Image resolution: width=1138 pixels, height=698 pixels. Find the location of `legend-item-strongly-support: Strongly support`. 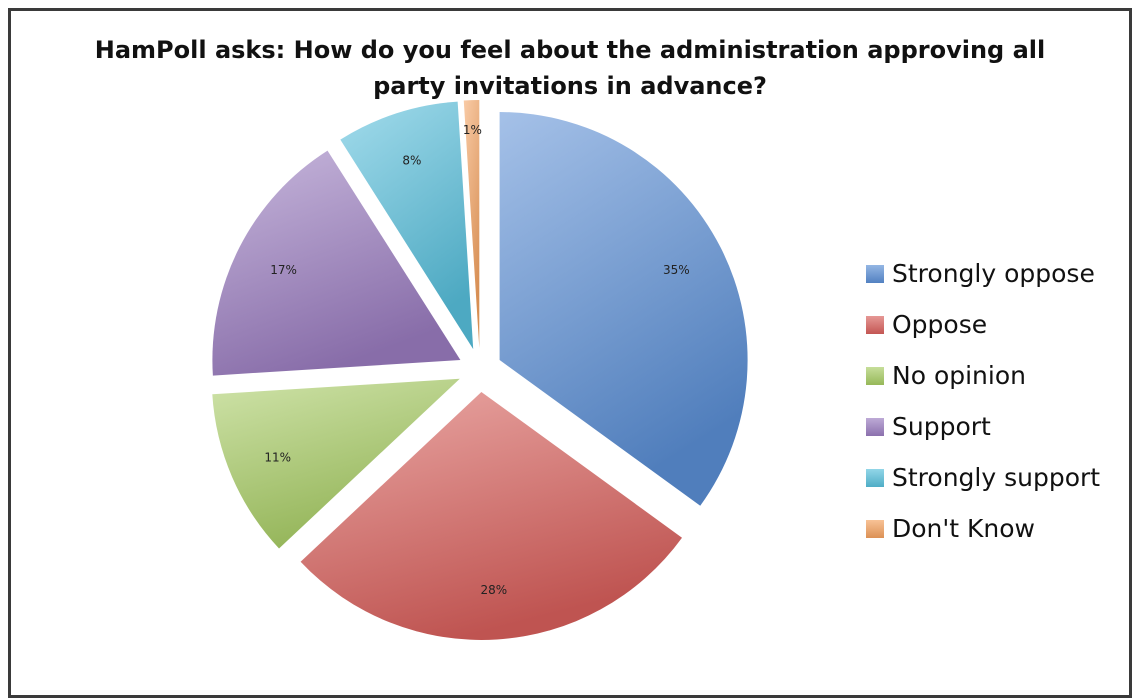

legend-item-strongly-support: Strongly support is located at coordinates (983, 477).